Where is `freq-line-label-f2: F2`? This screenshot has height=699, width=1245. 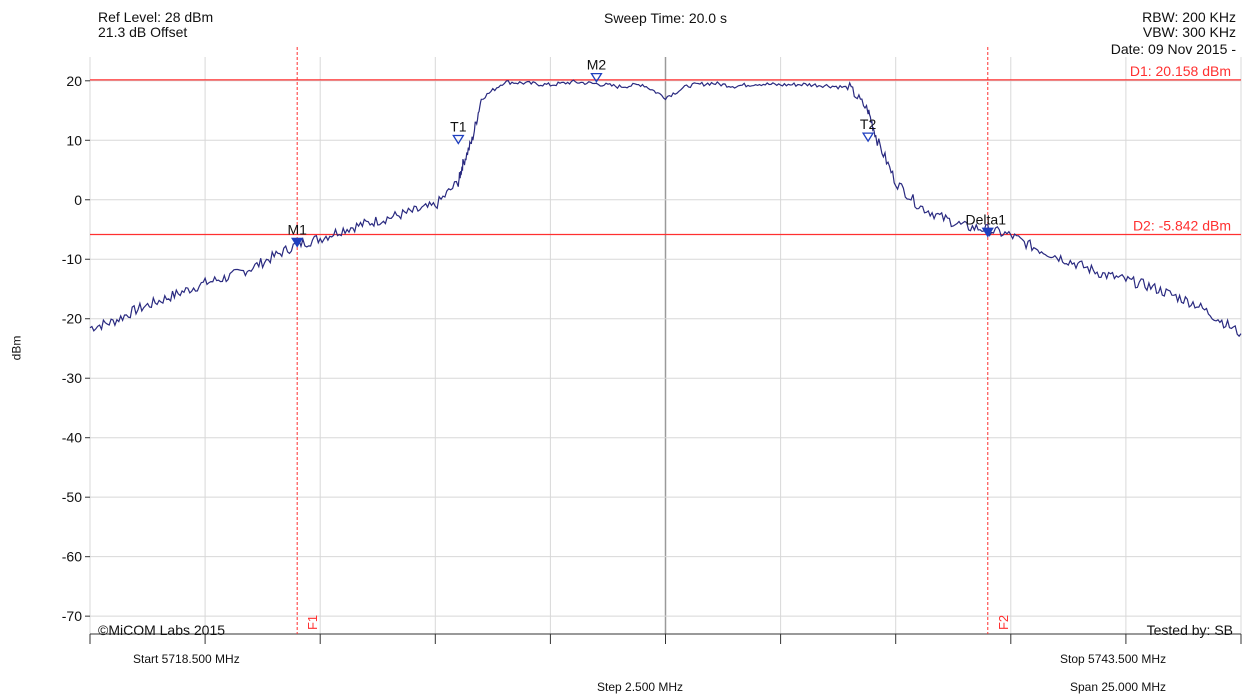
freq-line-label-f2: F2 is located at coordinates (1003, 622).